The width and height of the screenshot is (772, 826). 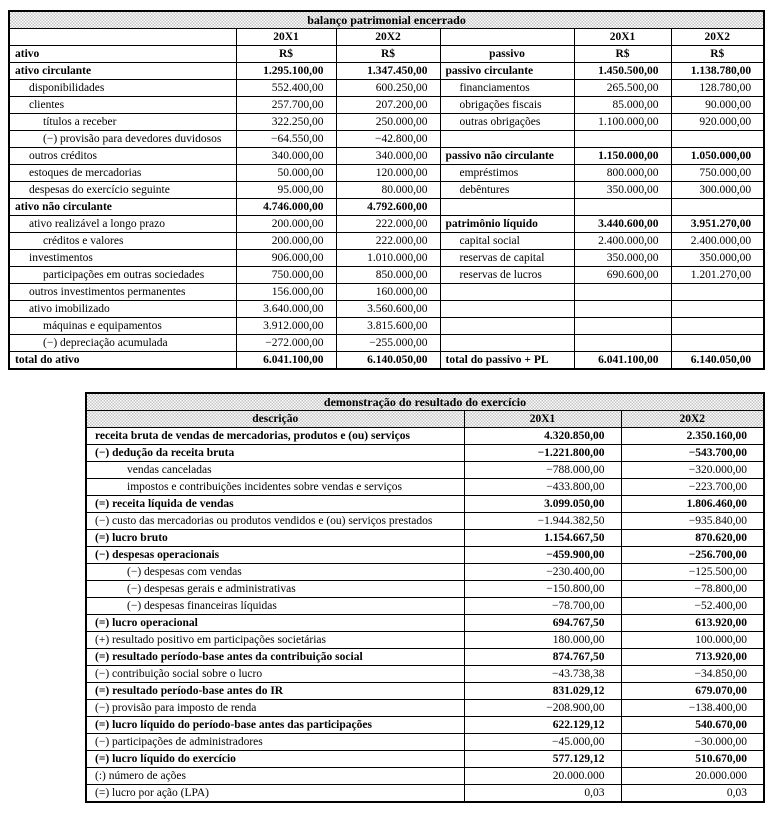 I want to click on dre-value-20x2: −34.850,00, so click(x=692, y=674).